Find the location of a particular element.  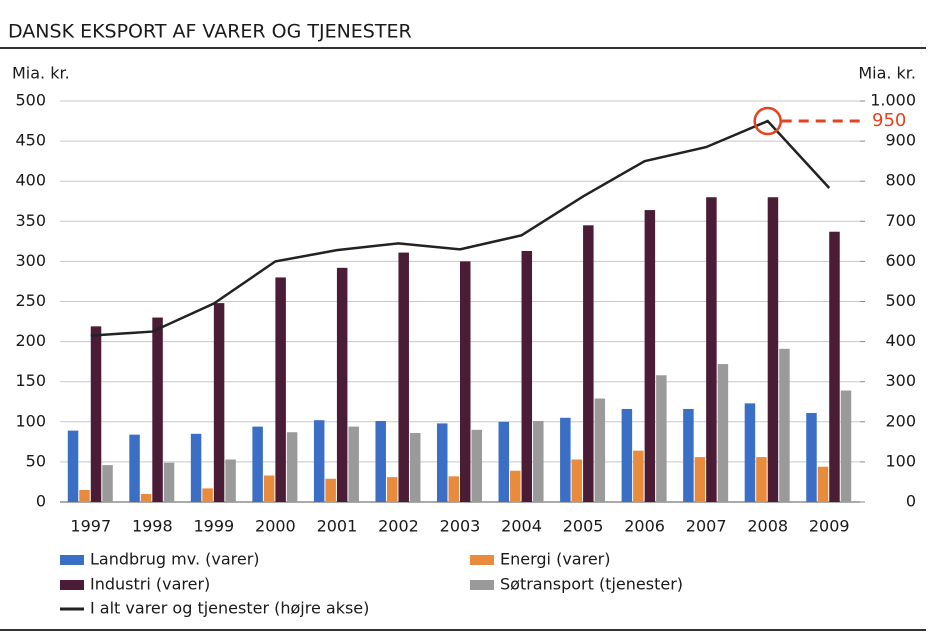

annotation-circle is located at coordinates (767, 121).